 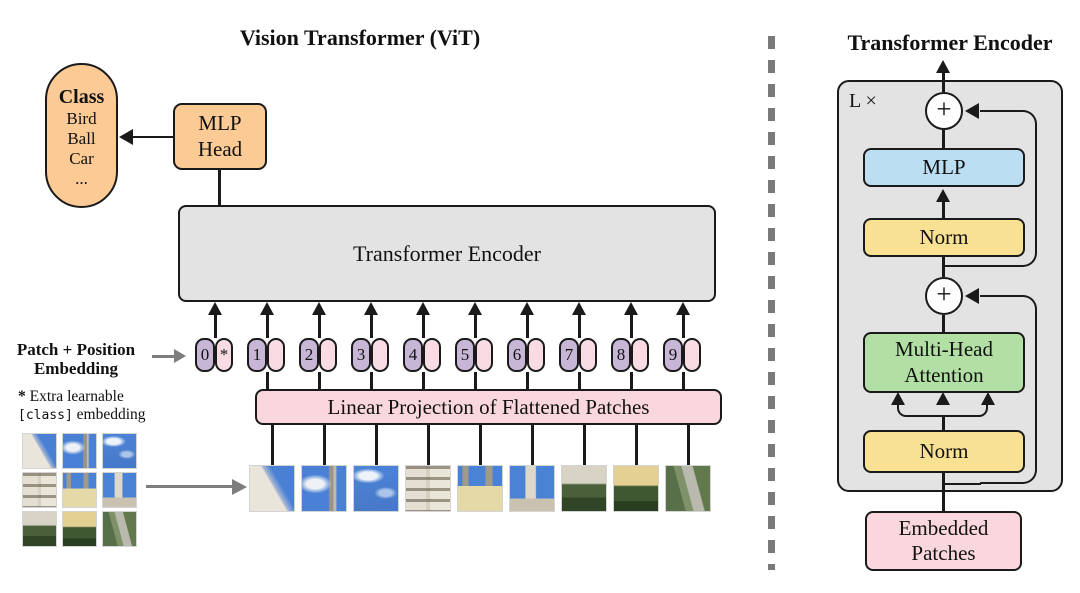 I want to click on residual-upper-arrowhead, so click(x=972, y=111).